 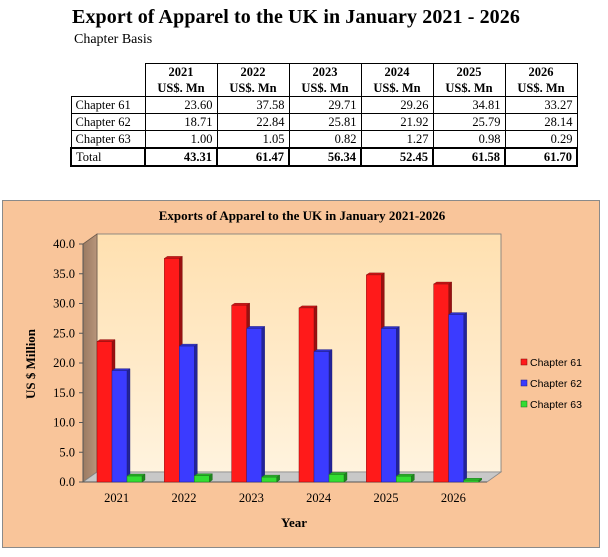 I want to click on table-cell: 0.82, so click(x=325, y=139).